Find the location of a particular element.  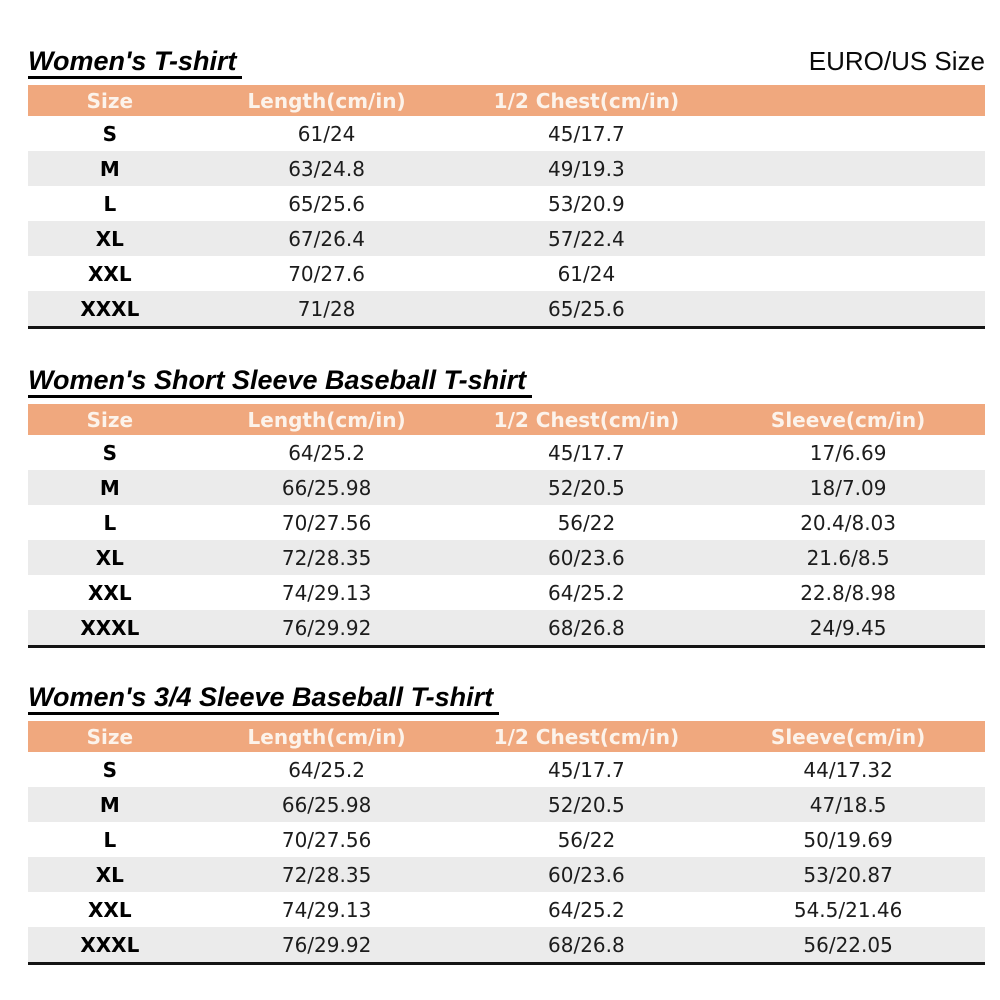

sleeve-cell: 22.8/8.98 is located at coordinates (848, 592).